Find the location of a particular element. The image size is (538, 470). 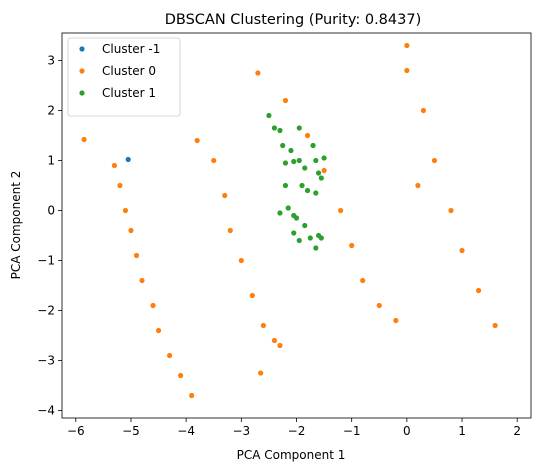

y-tick-label: 1 is located at coordinates (51, 161).